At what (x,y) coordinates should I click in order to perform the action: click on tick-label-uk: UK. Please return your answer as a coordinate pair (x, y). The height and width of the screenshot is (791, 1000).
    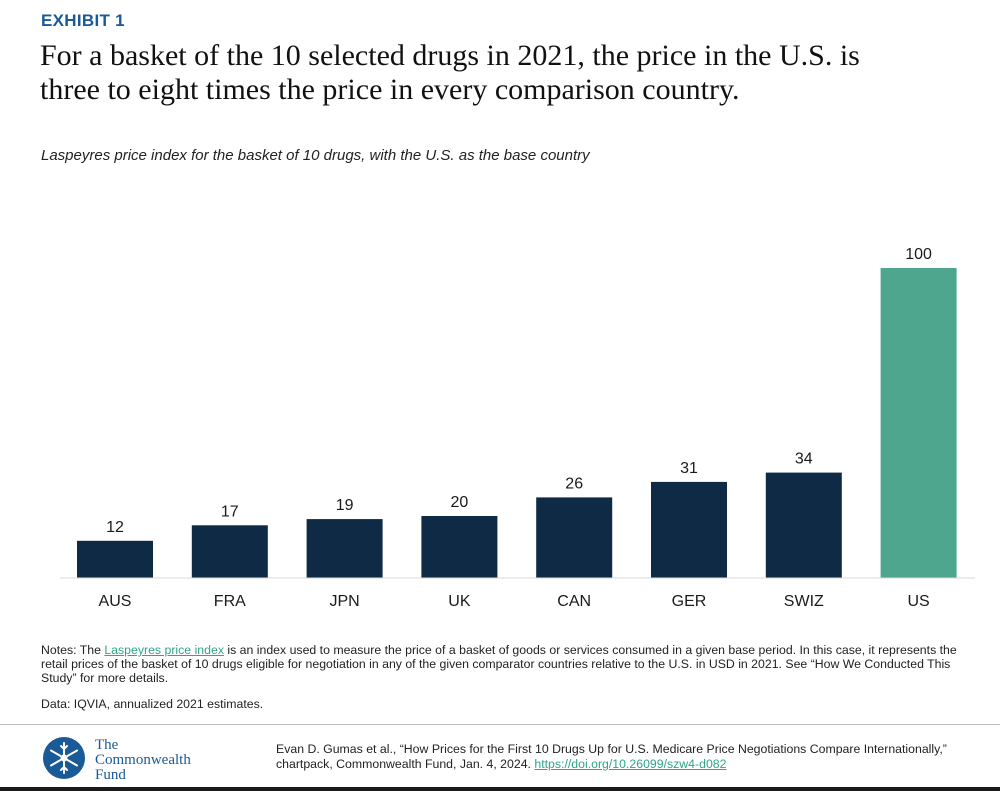
    Looking at the image, I should click on (459, 601).